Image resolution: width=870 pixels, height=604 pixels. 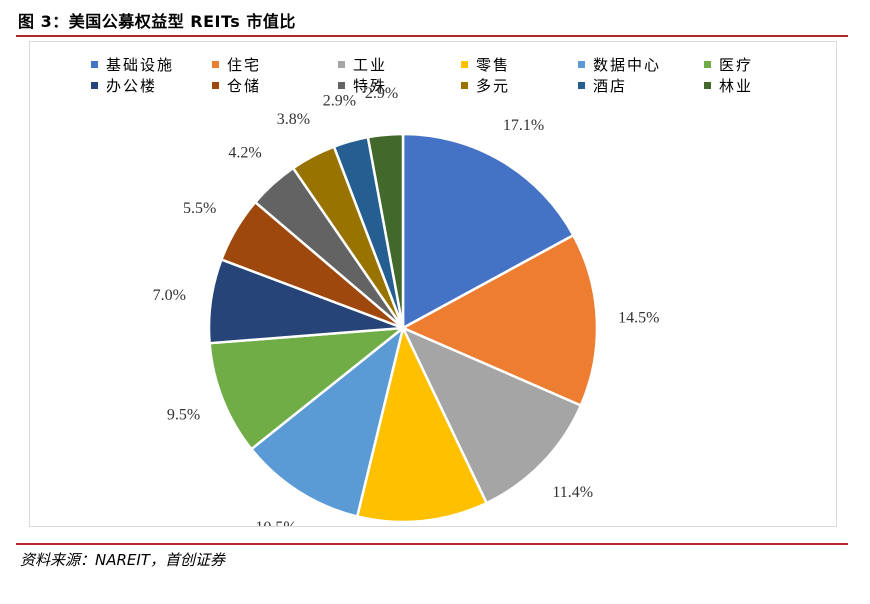 I want to click on legend-label: 酒店, so click(x=610, y=86).